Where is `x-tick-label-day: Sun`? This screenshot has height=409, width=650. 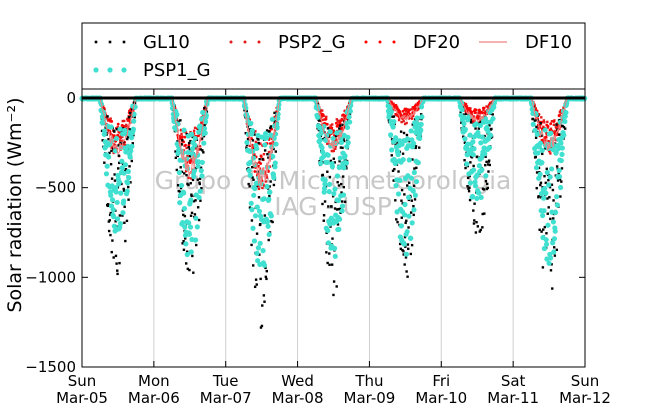
x-tick-label-day: Sun is located at coordinates (82, 381).